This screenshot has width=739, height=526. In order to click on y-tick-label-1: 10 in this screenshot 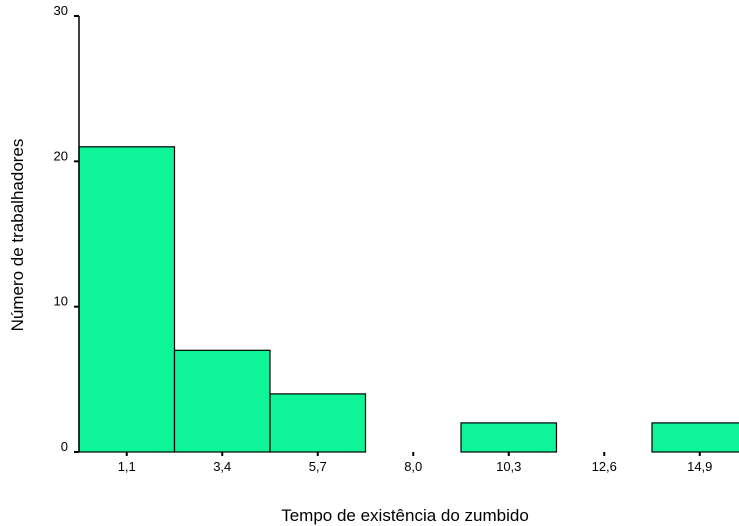, I will do `click(61, 301)`.